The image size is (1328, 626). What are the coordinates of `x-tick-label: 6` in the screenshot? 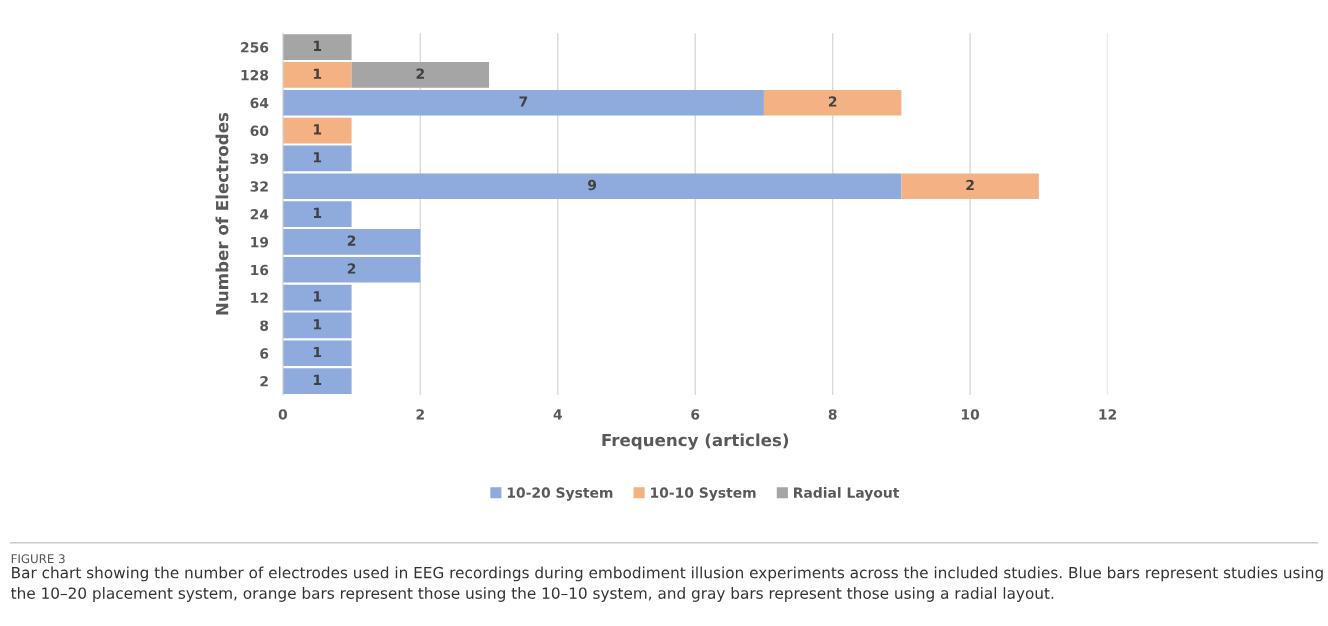 It's located at (695, 414).